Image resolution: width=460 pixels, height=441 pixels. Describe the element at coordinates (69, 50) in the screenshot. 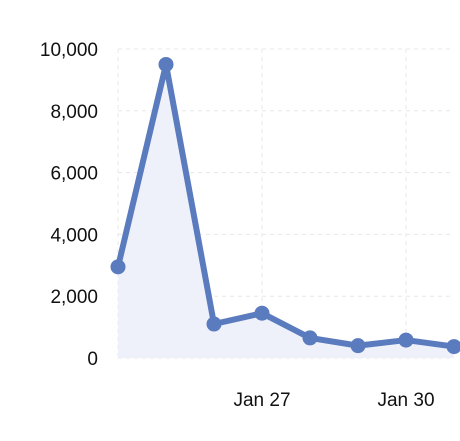

I see `y-tick-label-5: 10,000` at that location.